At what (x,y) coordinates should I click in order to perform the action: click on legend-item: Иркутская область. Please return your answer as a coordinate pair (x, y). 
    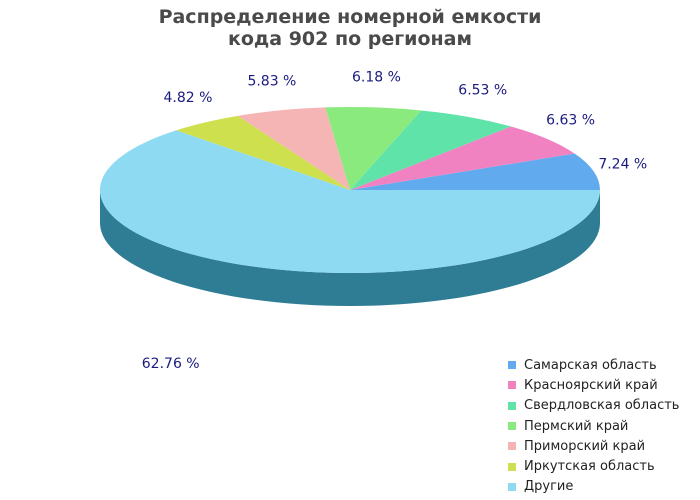
    Looking at the image, I should click on (593, 466).